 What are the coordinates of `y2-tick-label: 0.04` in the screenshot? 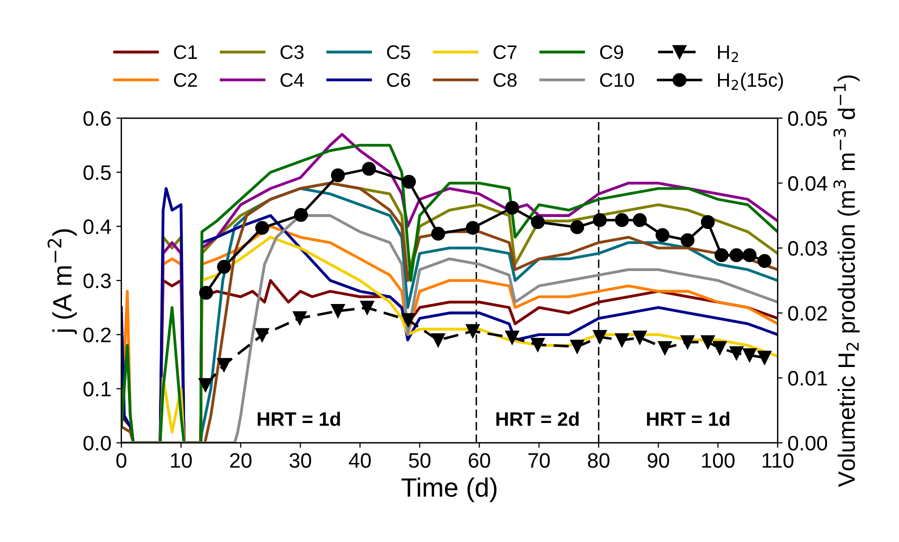 It's located at (808, 183).